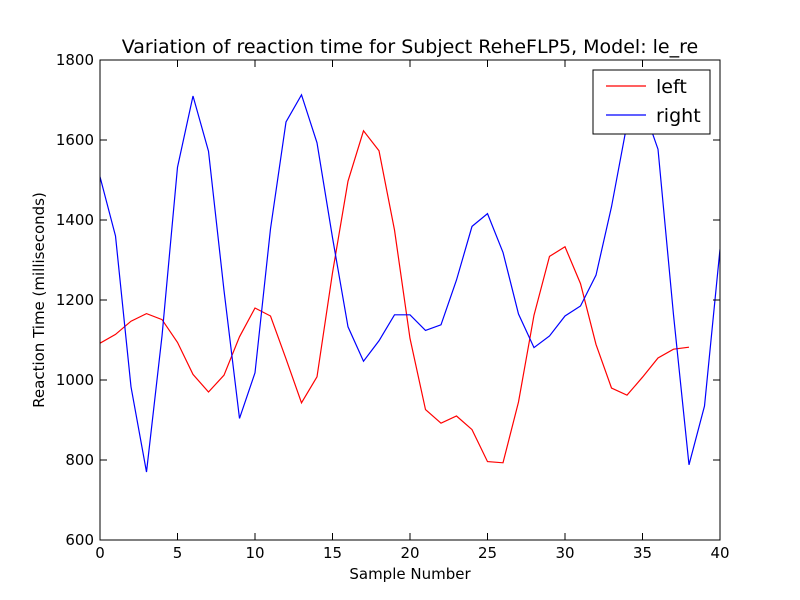  Describe the element at coordinates (410, 574) in the screenshot. I see `x-axis-label: Sample Number` at that location.